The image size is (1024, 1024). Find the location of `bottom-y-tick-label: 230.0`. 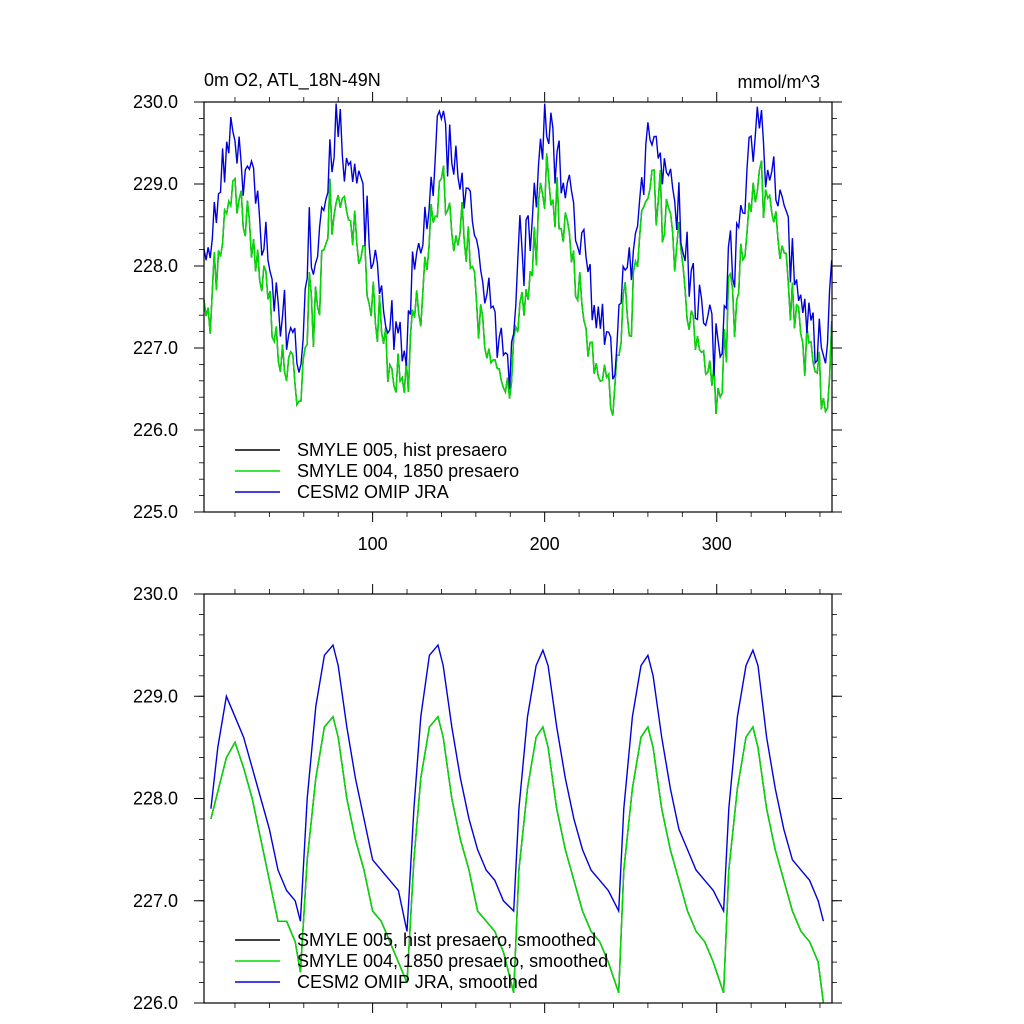

bottom-y-tick-label: 230.0 is located at coordinates (155, 594).